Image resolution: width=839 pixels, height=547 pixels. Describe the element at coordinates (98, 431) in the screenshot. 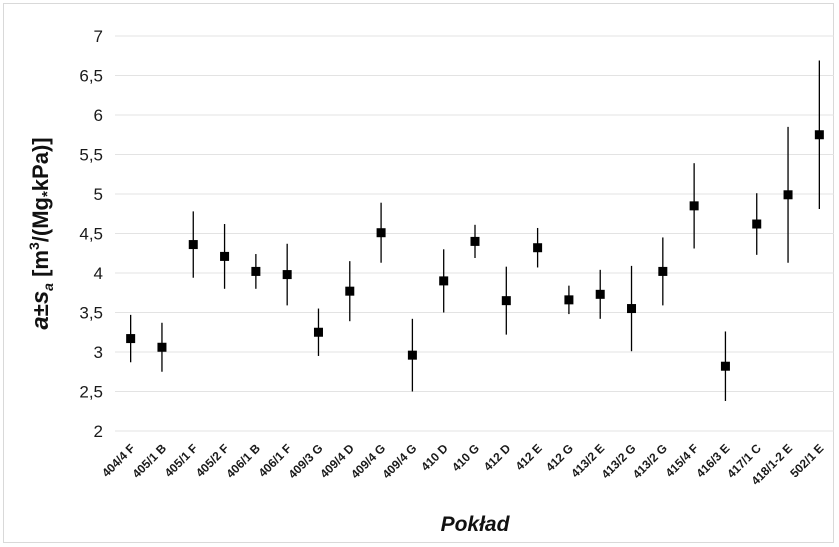

I see `y-tick-label: 2` at that location.